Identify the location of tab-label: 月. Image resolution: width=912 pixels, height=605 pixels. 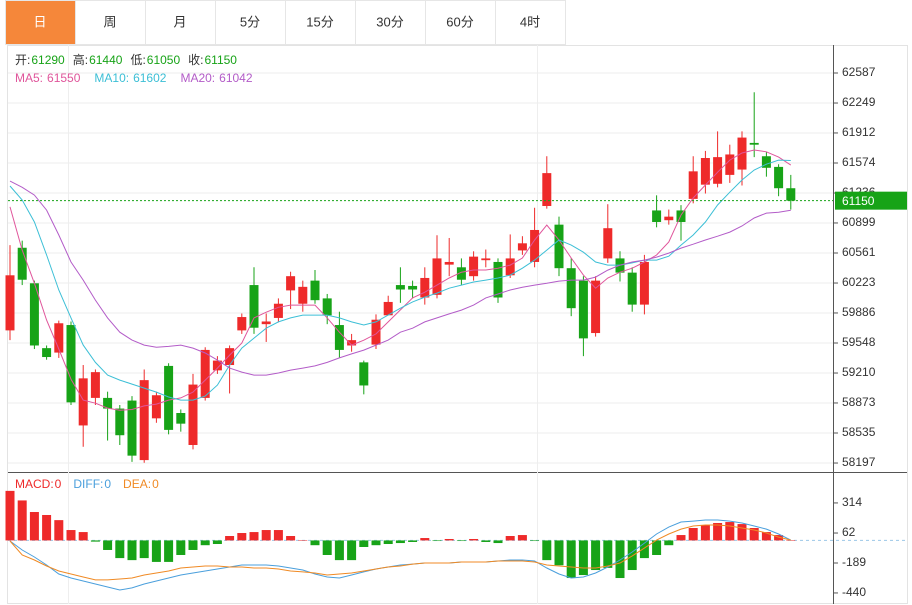
(179, 21).